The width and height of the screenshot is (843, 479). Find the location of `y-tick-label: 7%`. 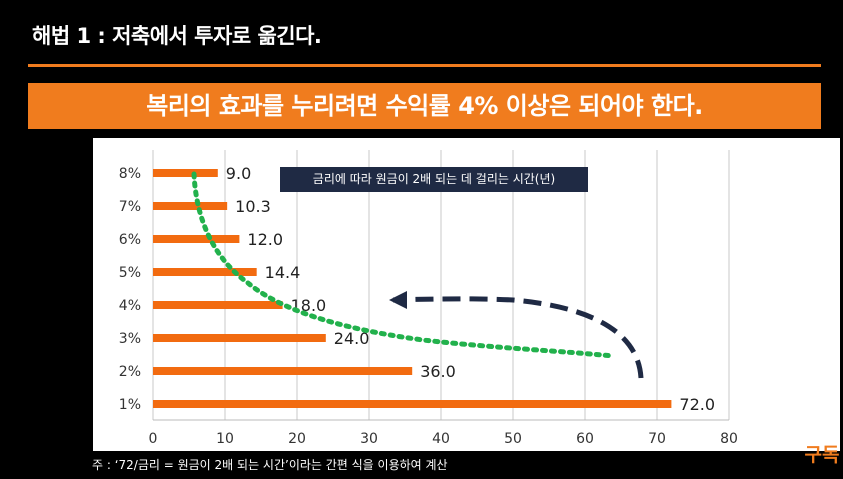

y-tick-label: 7% is located at coordinates (130, 207).